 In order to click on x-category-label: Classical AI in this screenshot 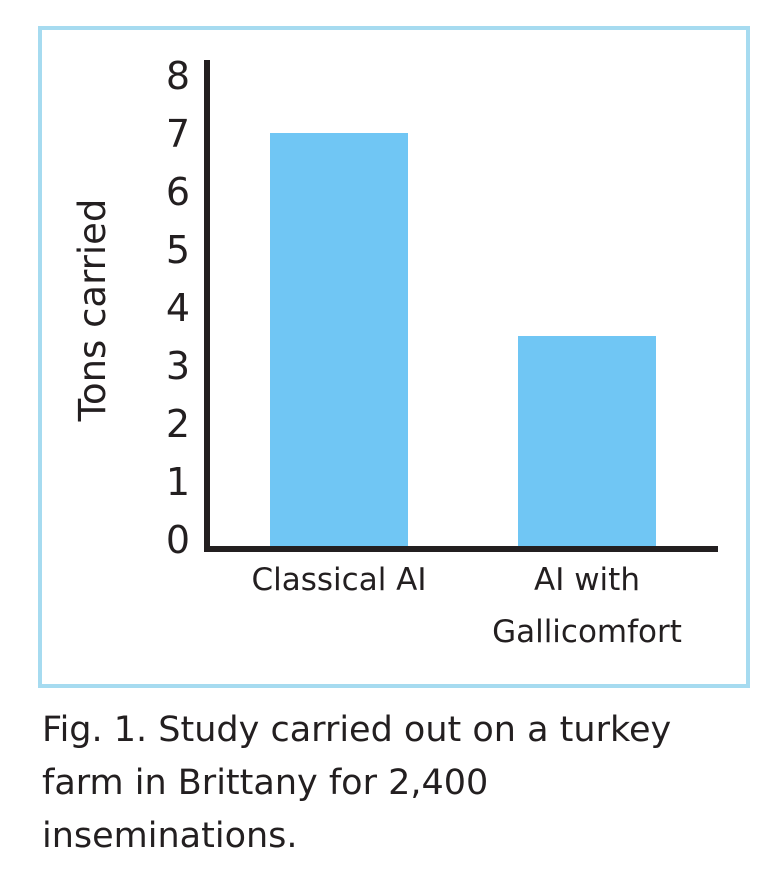, I will do `click(338, 580)`.